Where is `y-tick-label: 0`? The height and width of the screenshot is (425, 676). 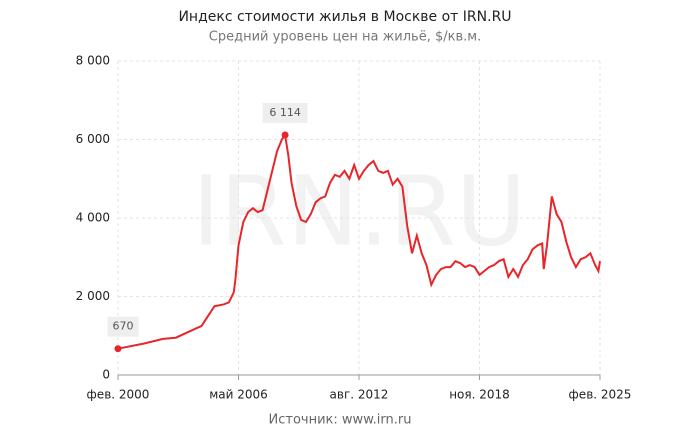 y-tick-label: 0 is located at coordinates (106, 375).